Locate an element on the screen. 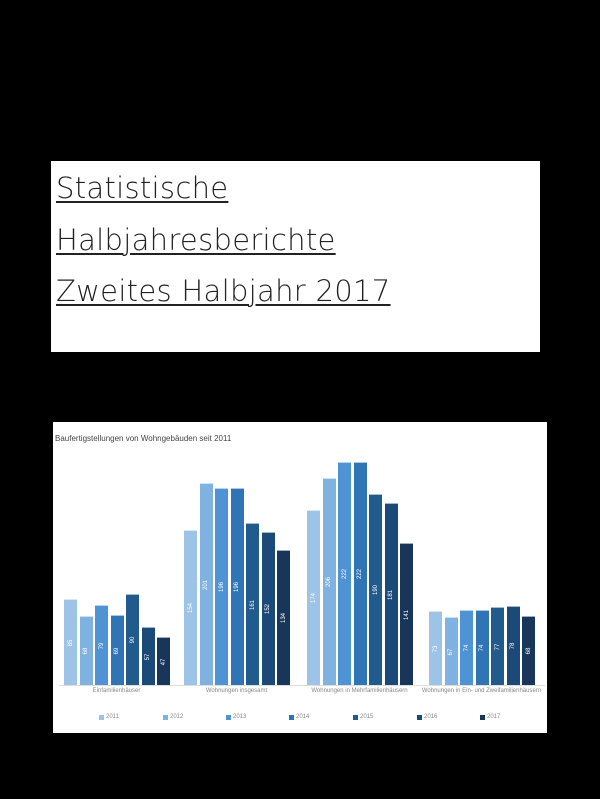 The width and height of the screenshot is (600, 799). title-line-2: Halbjahresberichte is located at coordinates (196, 240).